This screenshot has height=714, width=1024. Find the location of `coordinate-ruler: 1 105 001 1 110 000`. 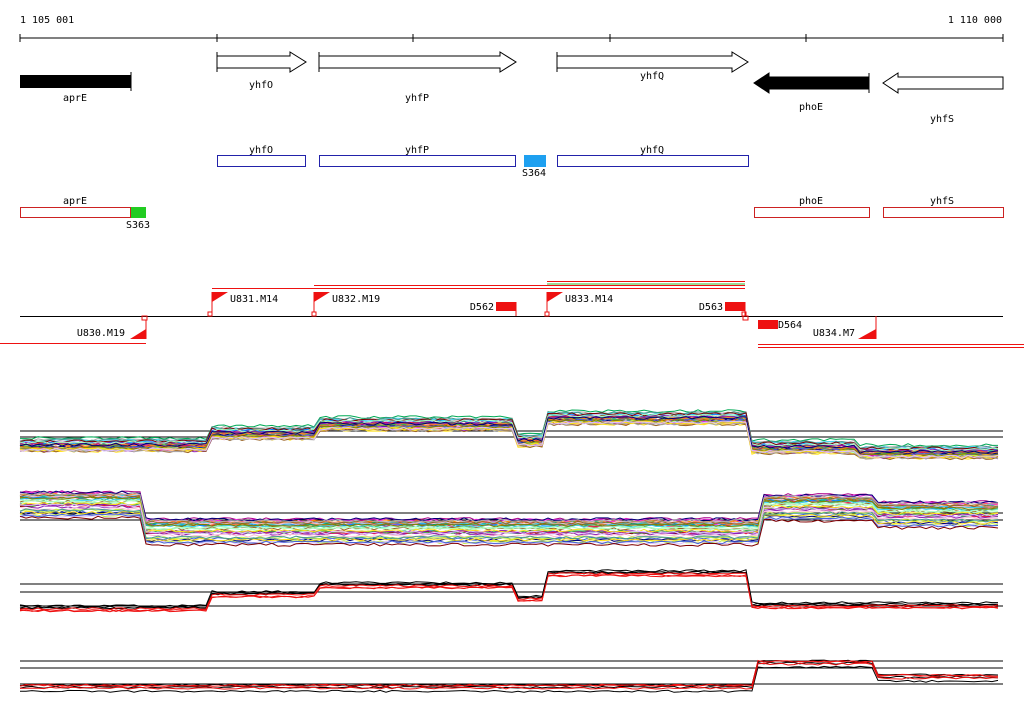

coordinate-ruler: 1 105 001 1 110 000 is located at coordinates (511, 28).